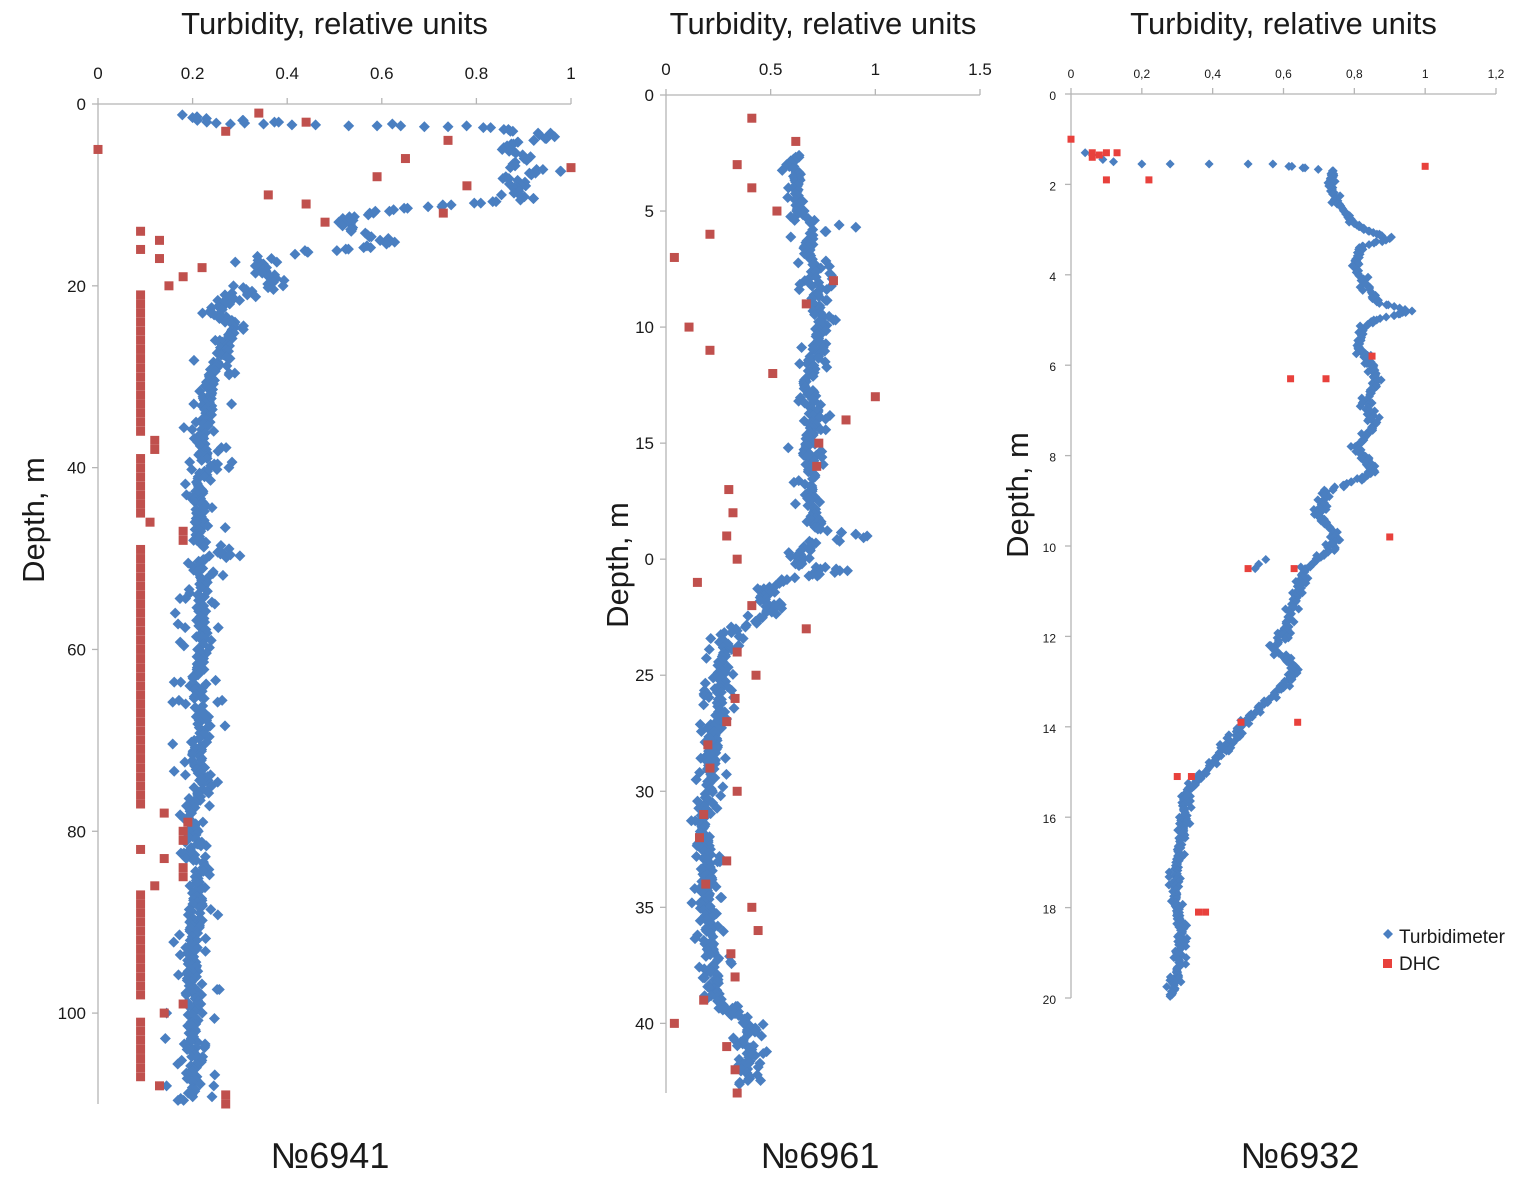 Image resolution: width=1536 pixels, height=1183 pixels. What do you see at coordinates (76, 286) in the screenshot?
I see `y-tick-label: 20` at bounding box center [76, 286].